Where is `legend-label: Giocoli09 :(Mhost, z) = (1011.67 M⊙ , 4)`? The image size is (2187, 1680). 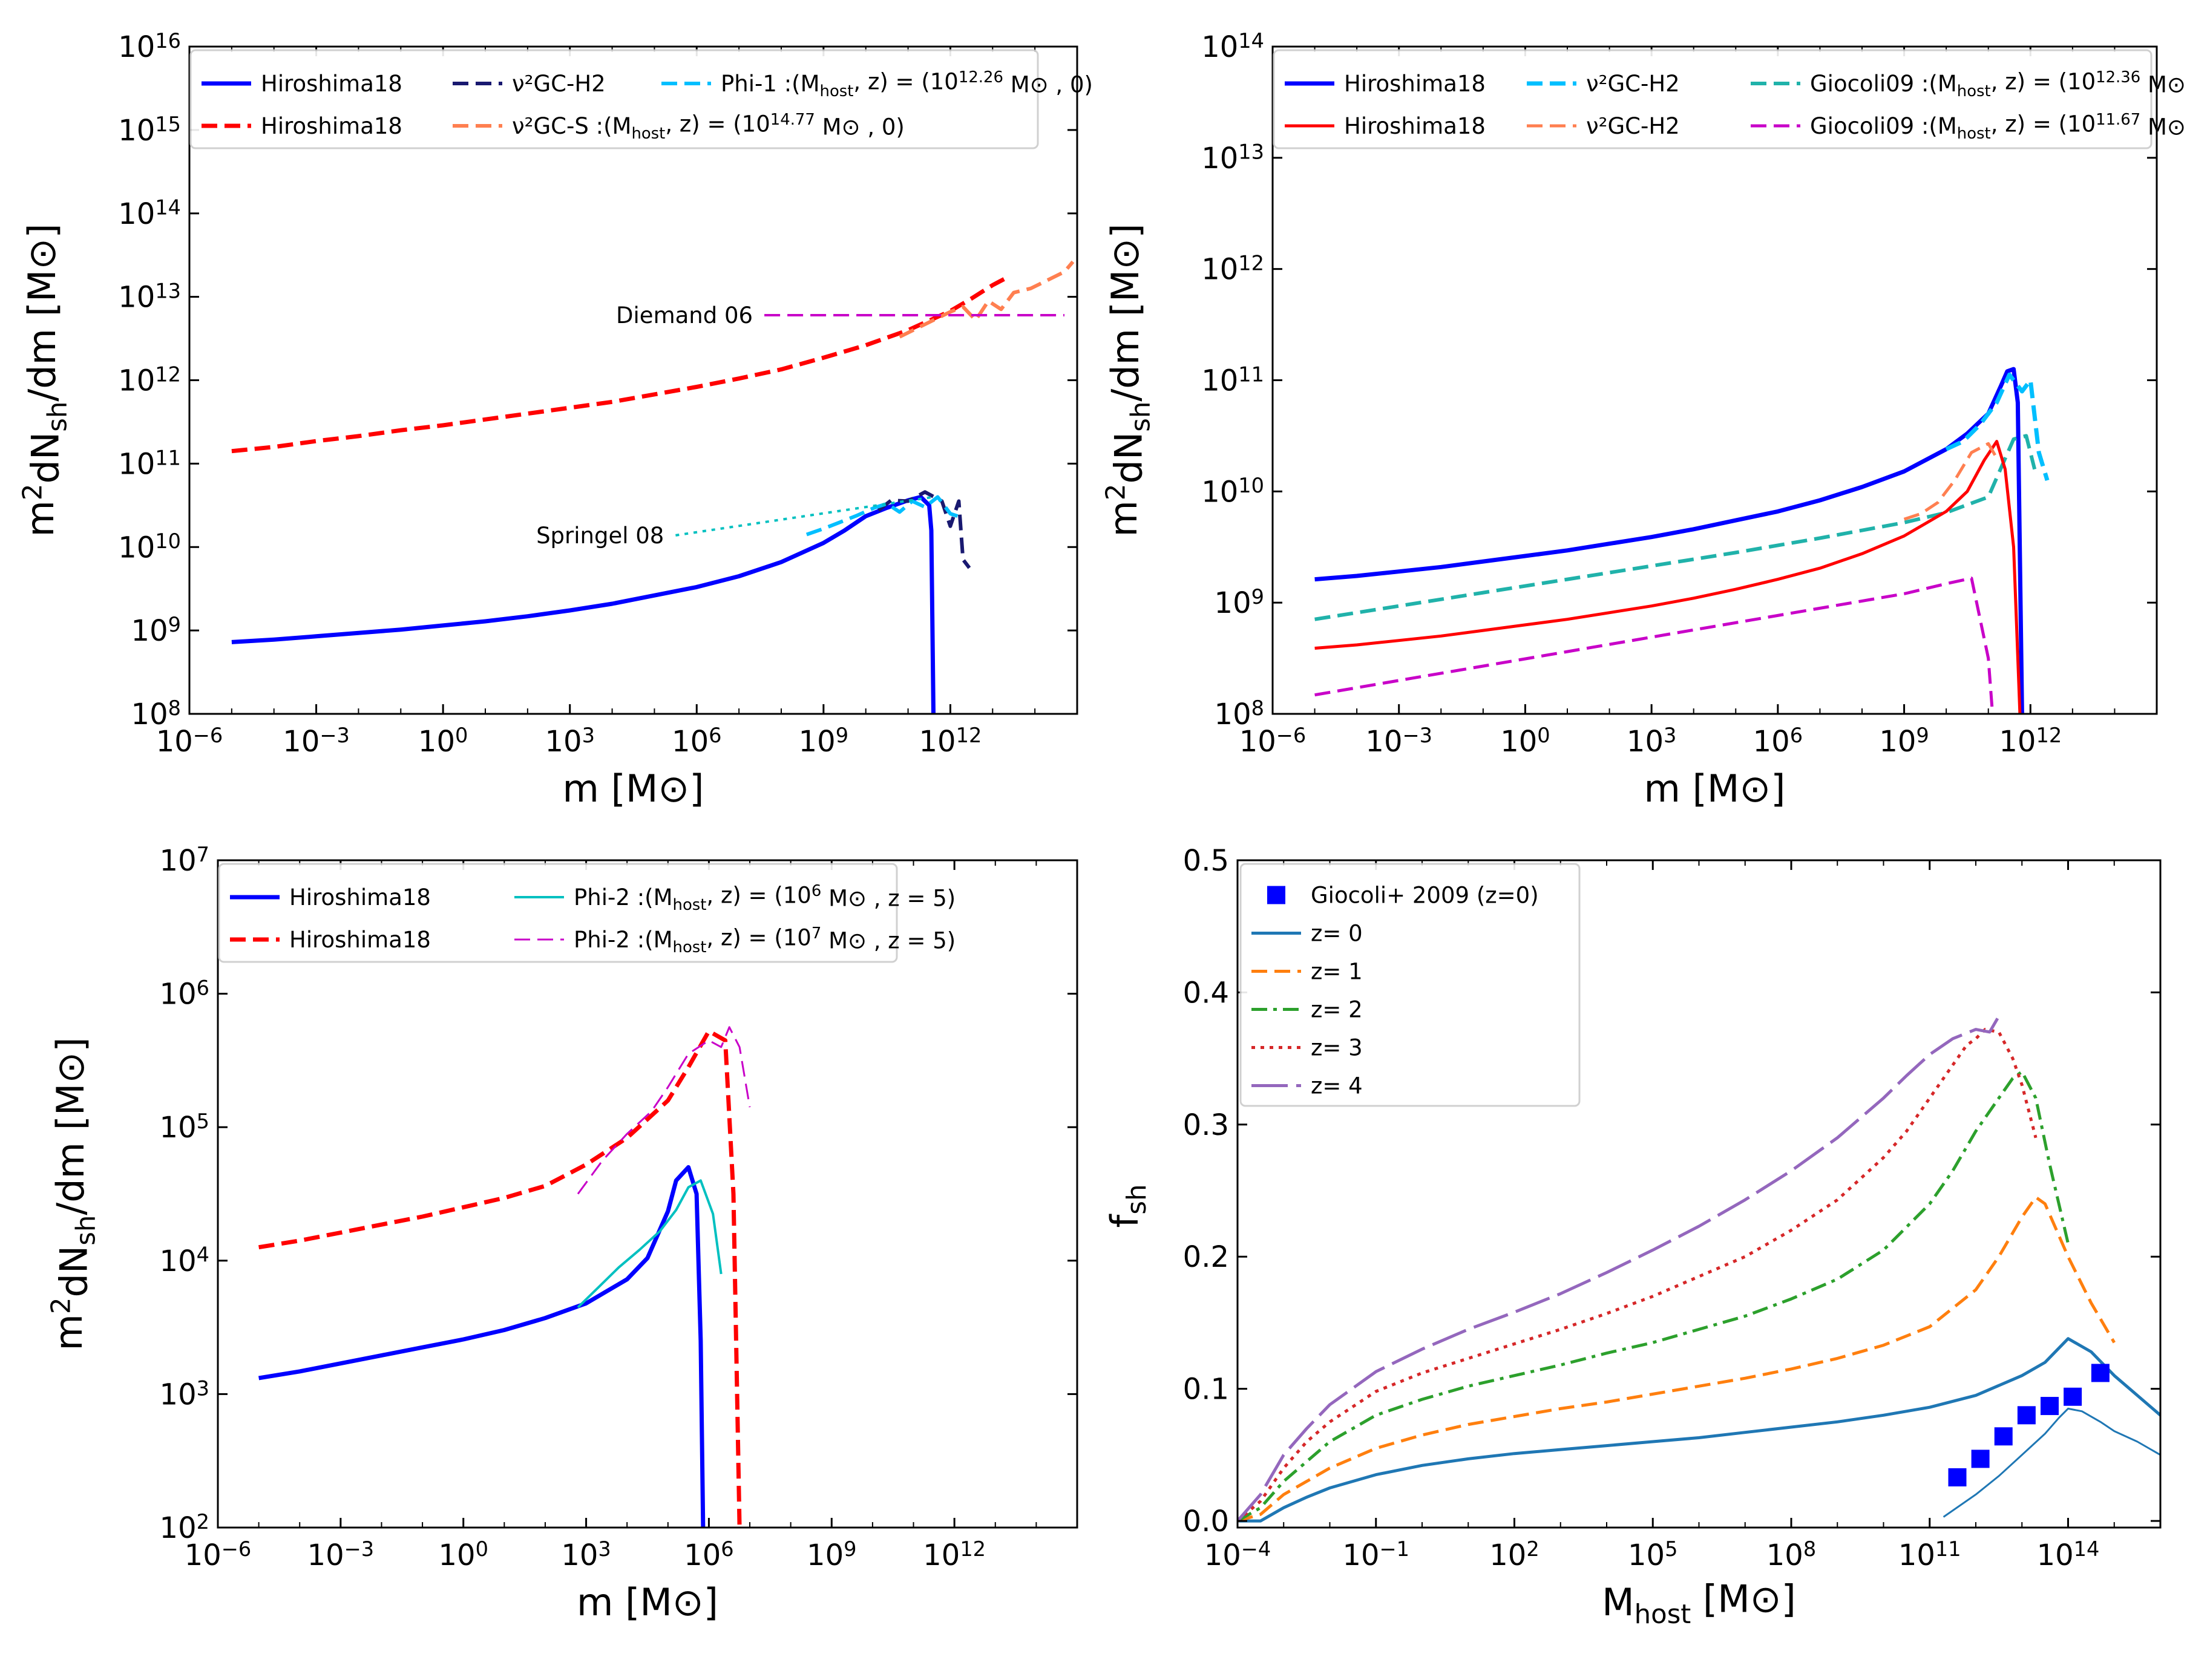
legend-label: Giocoli09 :(Mhost, z) = (1011.67 M⊙ , 4) is located at coordinates (1999, 127).